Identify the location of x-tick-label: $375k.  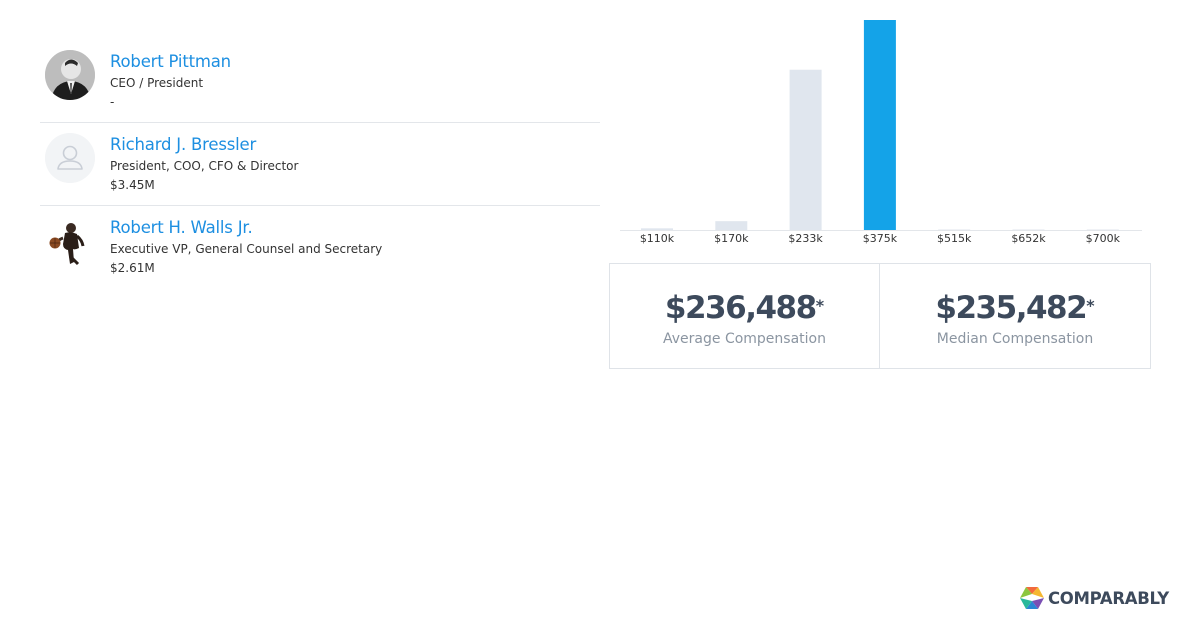
(880, 238).